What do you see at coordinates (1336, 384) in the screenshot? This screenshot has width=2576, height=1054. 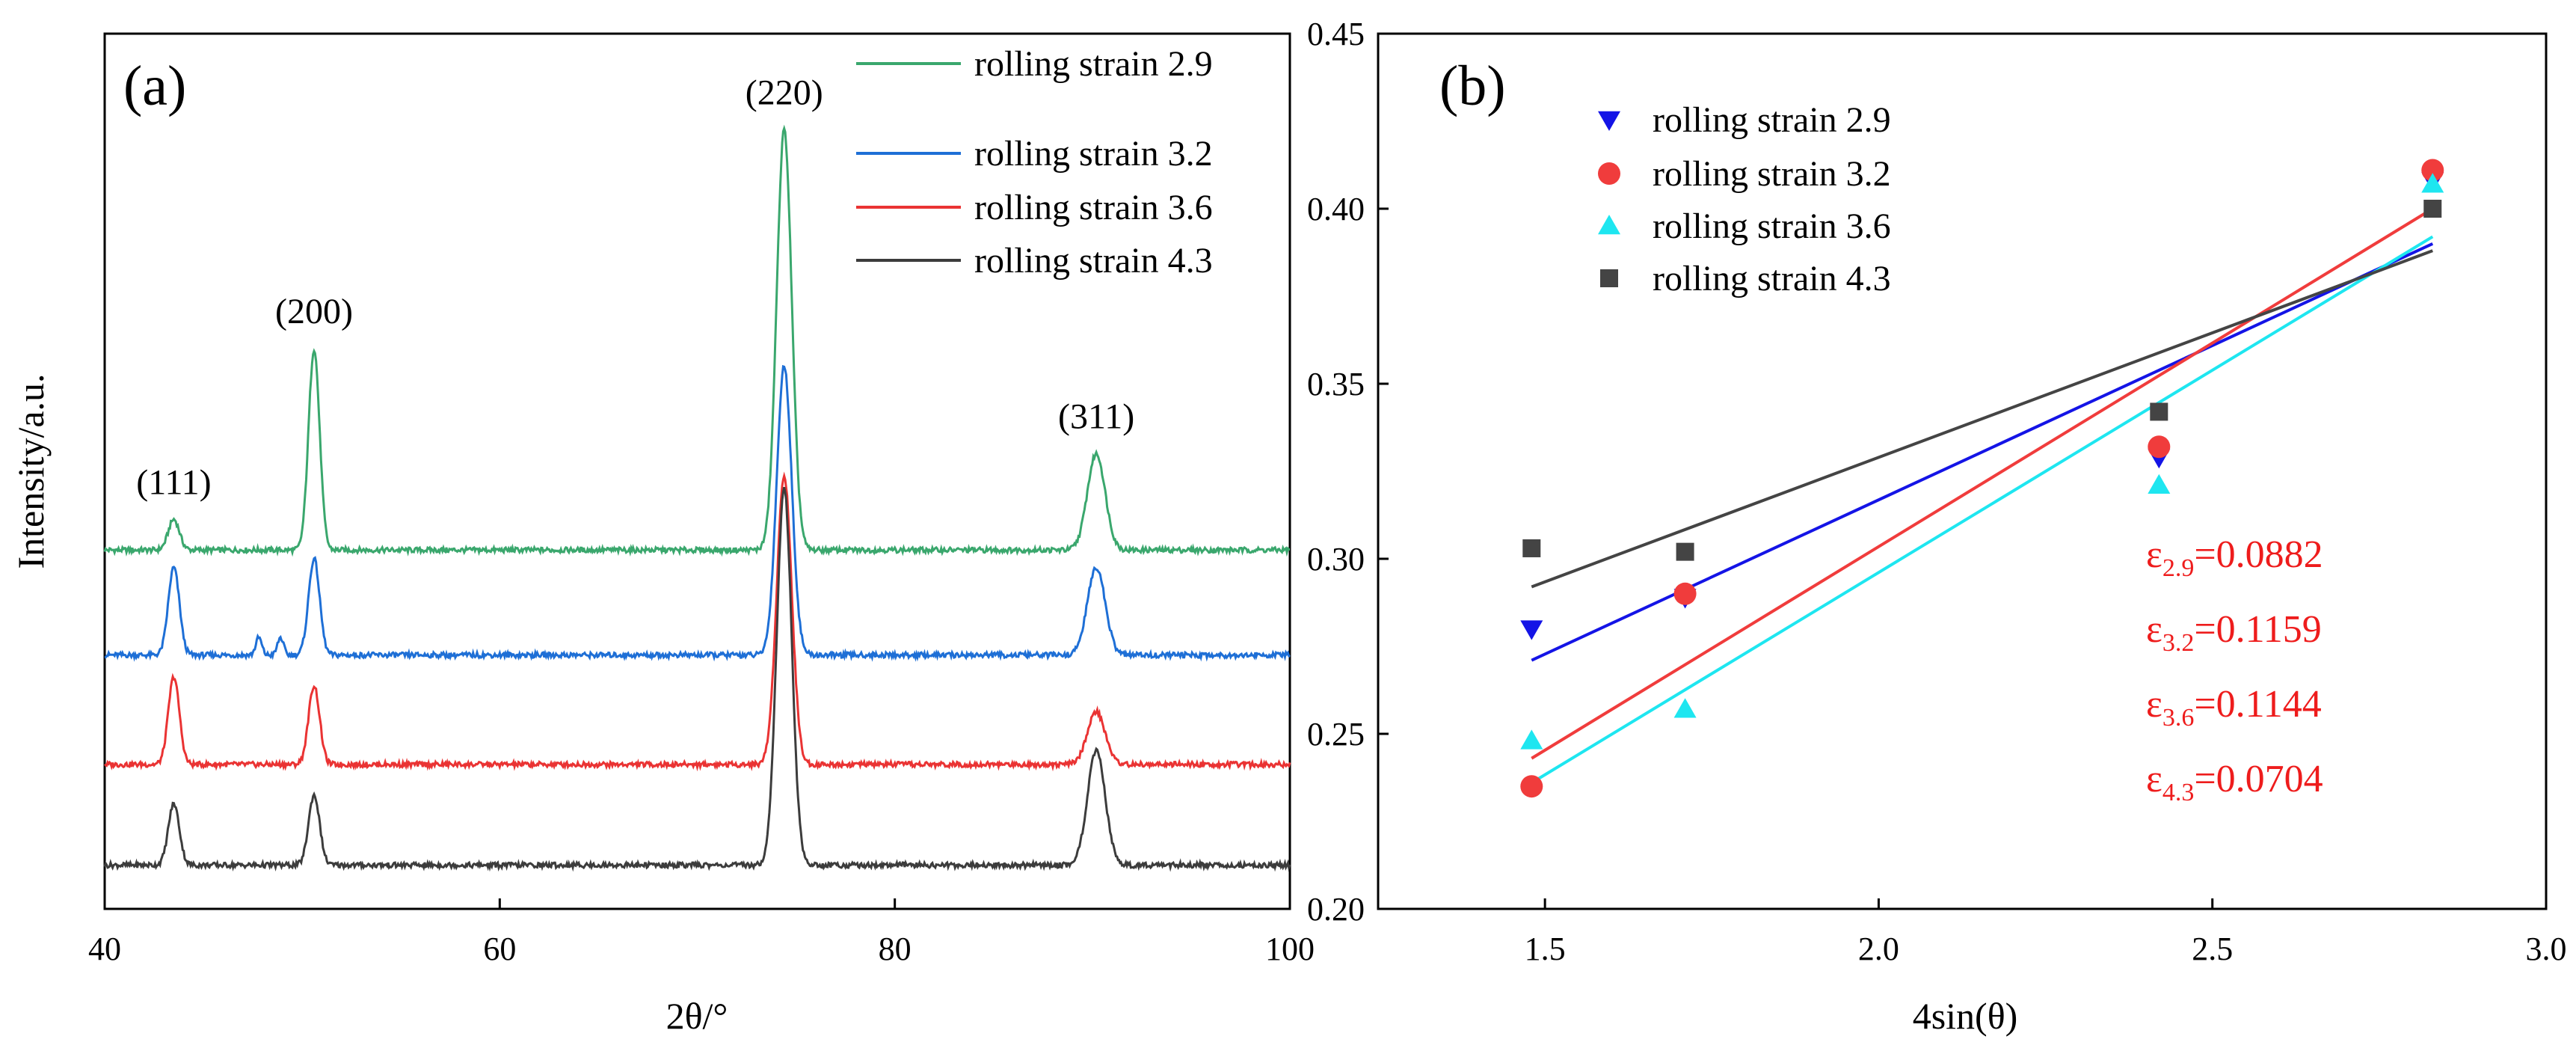 I see `y-tick-label-b-0-35: 0.35` at bounding box center [1336, 384].